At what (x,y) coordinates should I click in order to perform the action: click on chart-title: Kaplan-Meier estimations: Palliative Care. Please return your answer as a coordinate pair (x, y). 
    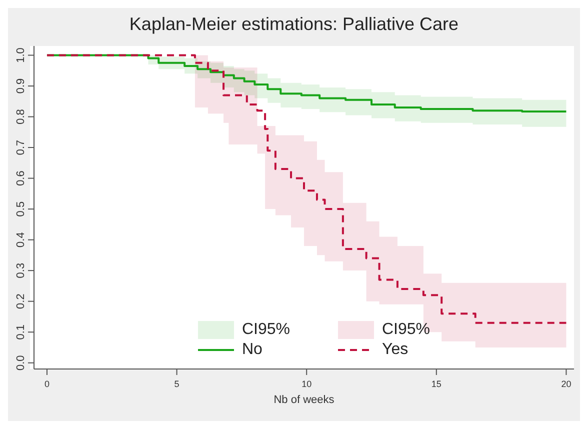
    Looking at the image, I should click on (294, 24).